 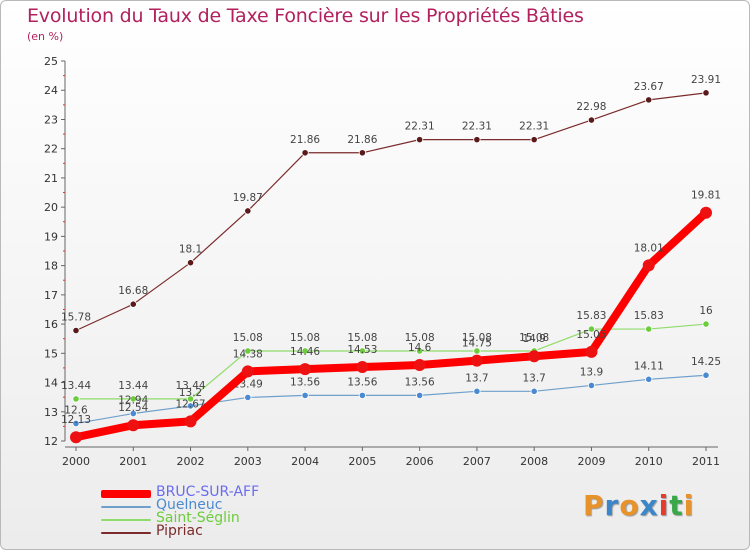 What do you see at coordinates (649, 248) in the screenshot?
I see `data-label: 18.01` at bounding box center [649, 248].